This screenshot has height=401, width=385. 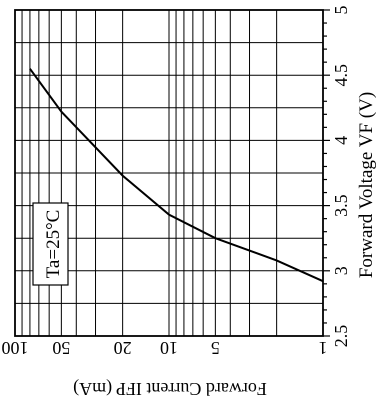 What do you see at coordinates (123, 348) in the screenshot?
I see `x-tick-label: 20` at bounding box center [123, 348].